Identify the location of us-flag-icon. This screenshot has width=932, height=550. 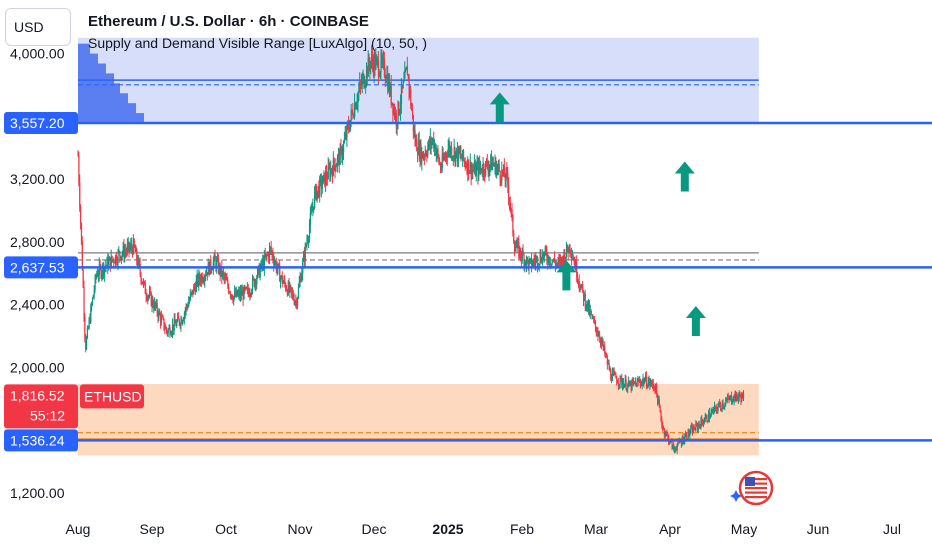
(752, 488).